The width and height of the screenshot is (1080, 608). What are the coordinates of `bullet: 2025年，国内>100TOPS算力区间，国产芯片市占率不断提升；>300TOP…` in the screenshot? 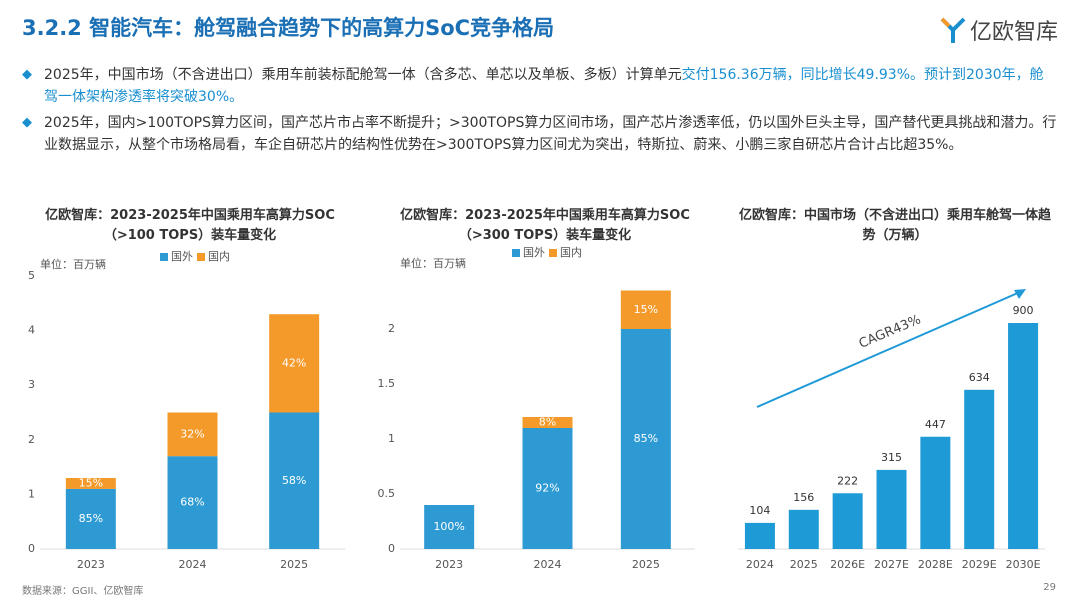 It's located at (539, 134).